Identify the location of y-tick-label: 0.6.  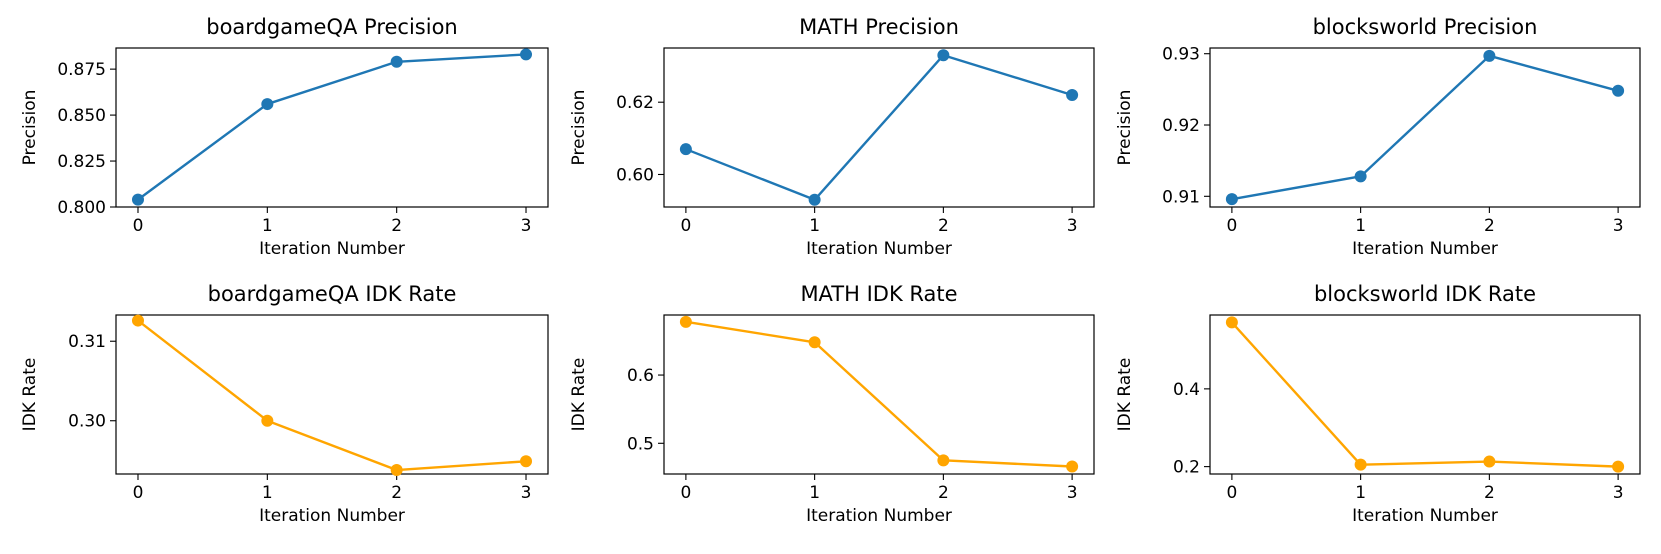
(640, 376).